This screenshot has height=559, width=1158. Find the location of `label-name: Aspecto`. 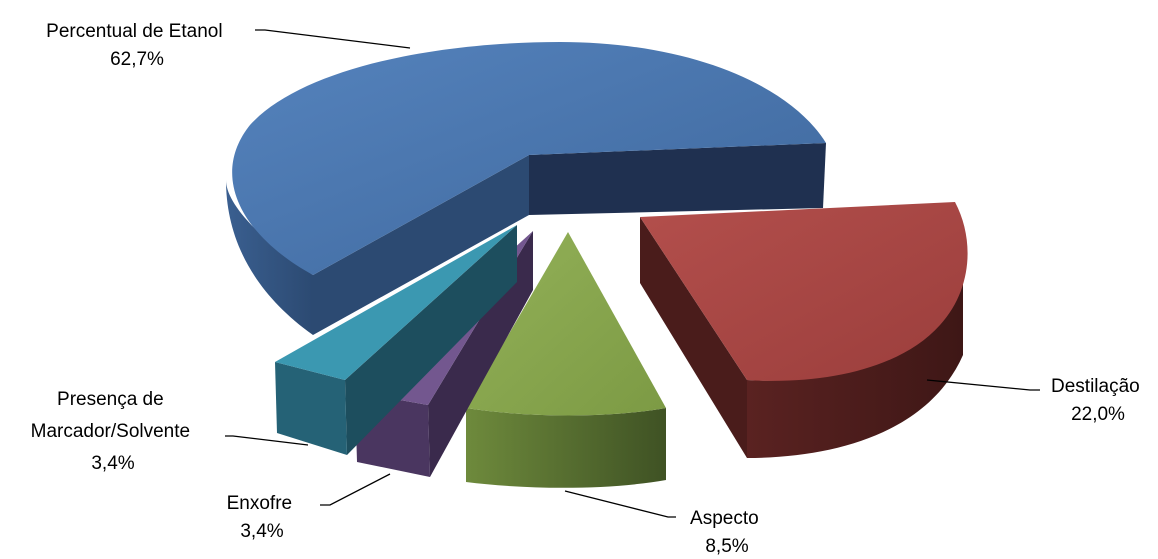

label-name: Aspecto is located at coordinates (724, 518).